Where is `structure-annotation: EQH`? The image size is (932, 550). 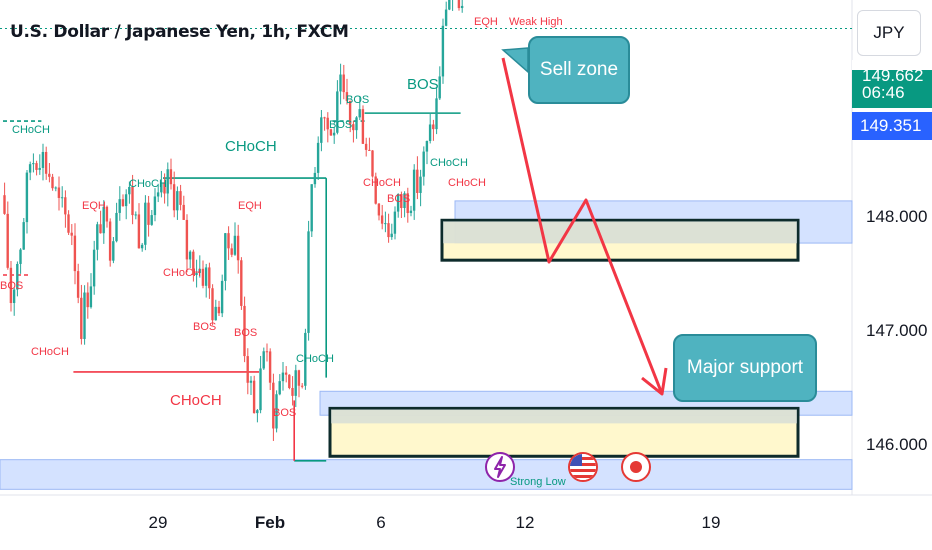
structure-annotation: EQH is located at coordinates (94, 206).